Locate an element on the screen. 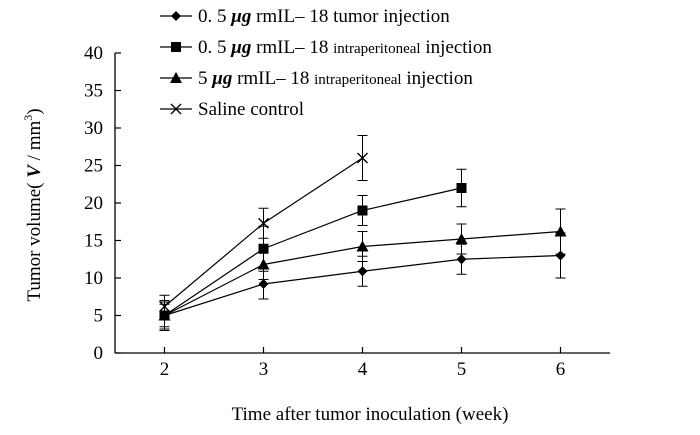 This screenshot has height=435, width=700. y-axis-label-part: ) is located at coordinates (34, 111).